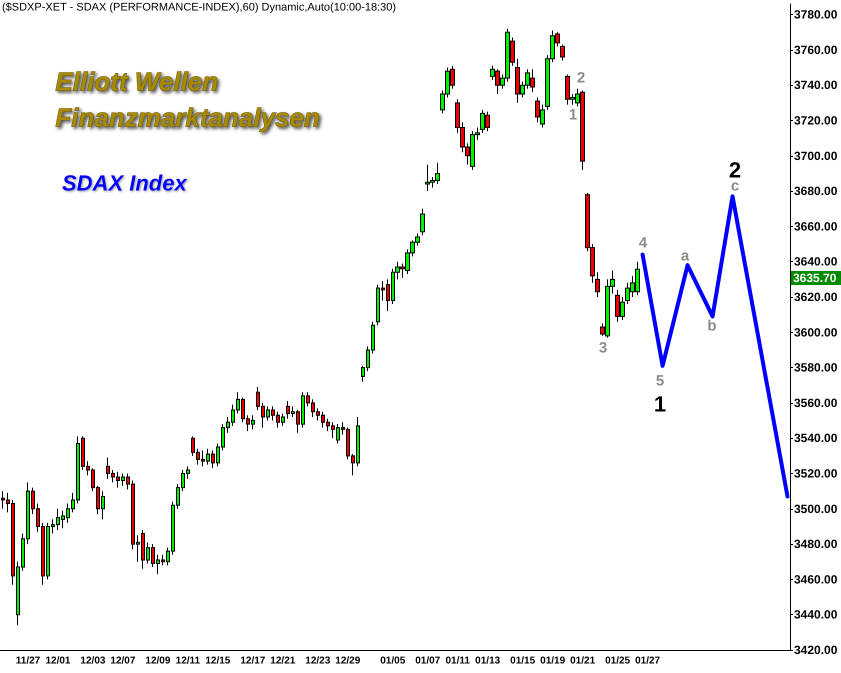 This screenshot has width=841, height=673. Describe the element at coordinates (816, 85) in the screenshot. I see `y-tick-label: 3740.00` at that location.